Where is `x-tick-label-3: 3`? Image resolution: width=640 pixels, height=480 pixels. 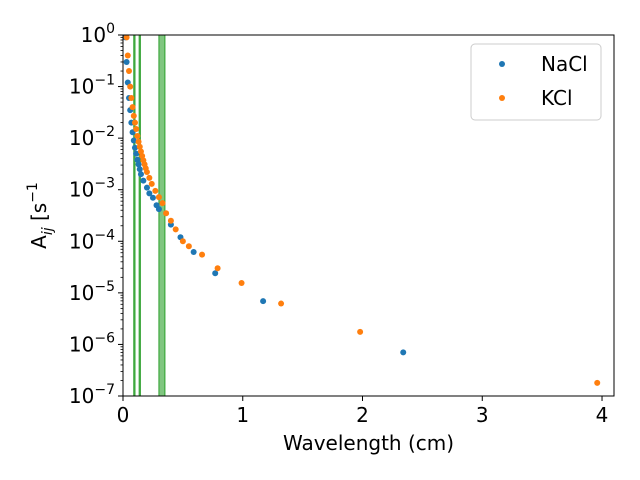
x-tick-label-3: 3 is located at coordinates (482, 415).